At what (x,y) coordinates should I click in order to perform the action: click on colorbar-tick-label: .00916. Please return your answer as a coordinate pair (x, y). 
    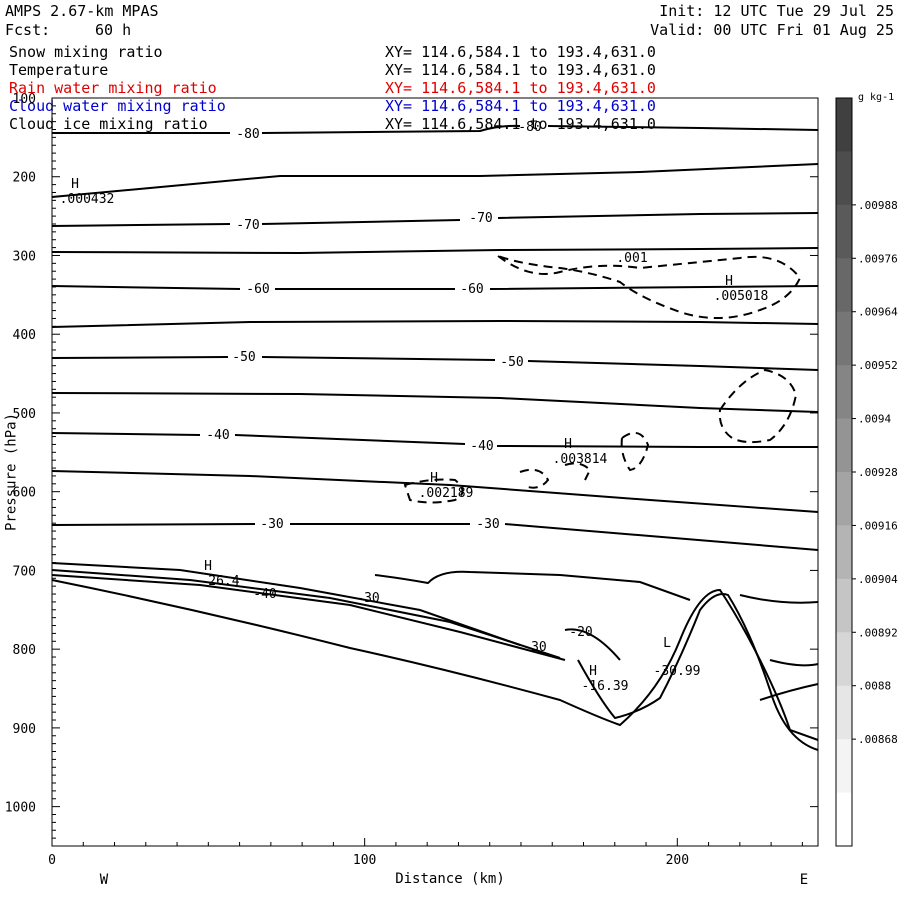
    Looking at the image, I should click on (878, 525).